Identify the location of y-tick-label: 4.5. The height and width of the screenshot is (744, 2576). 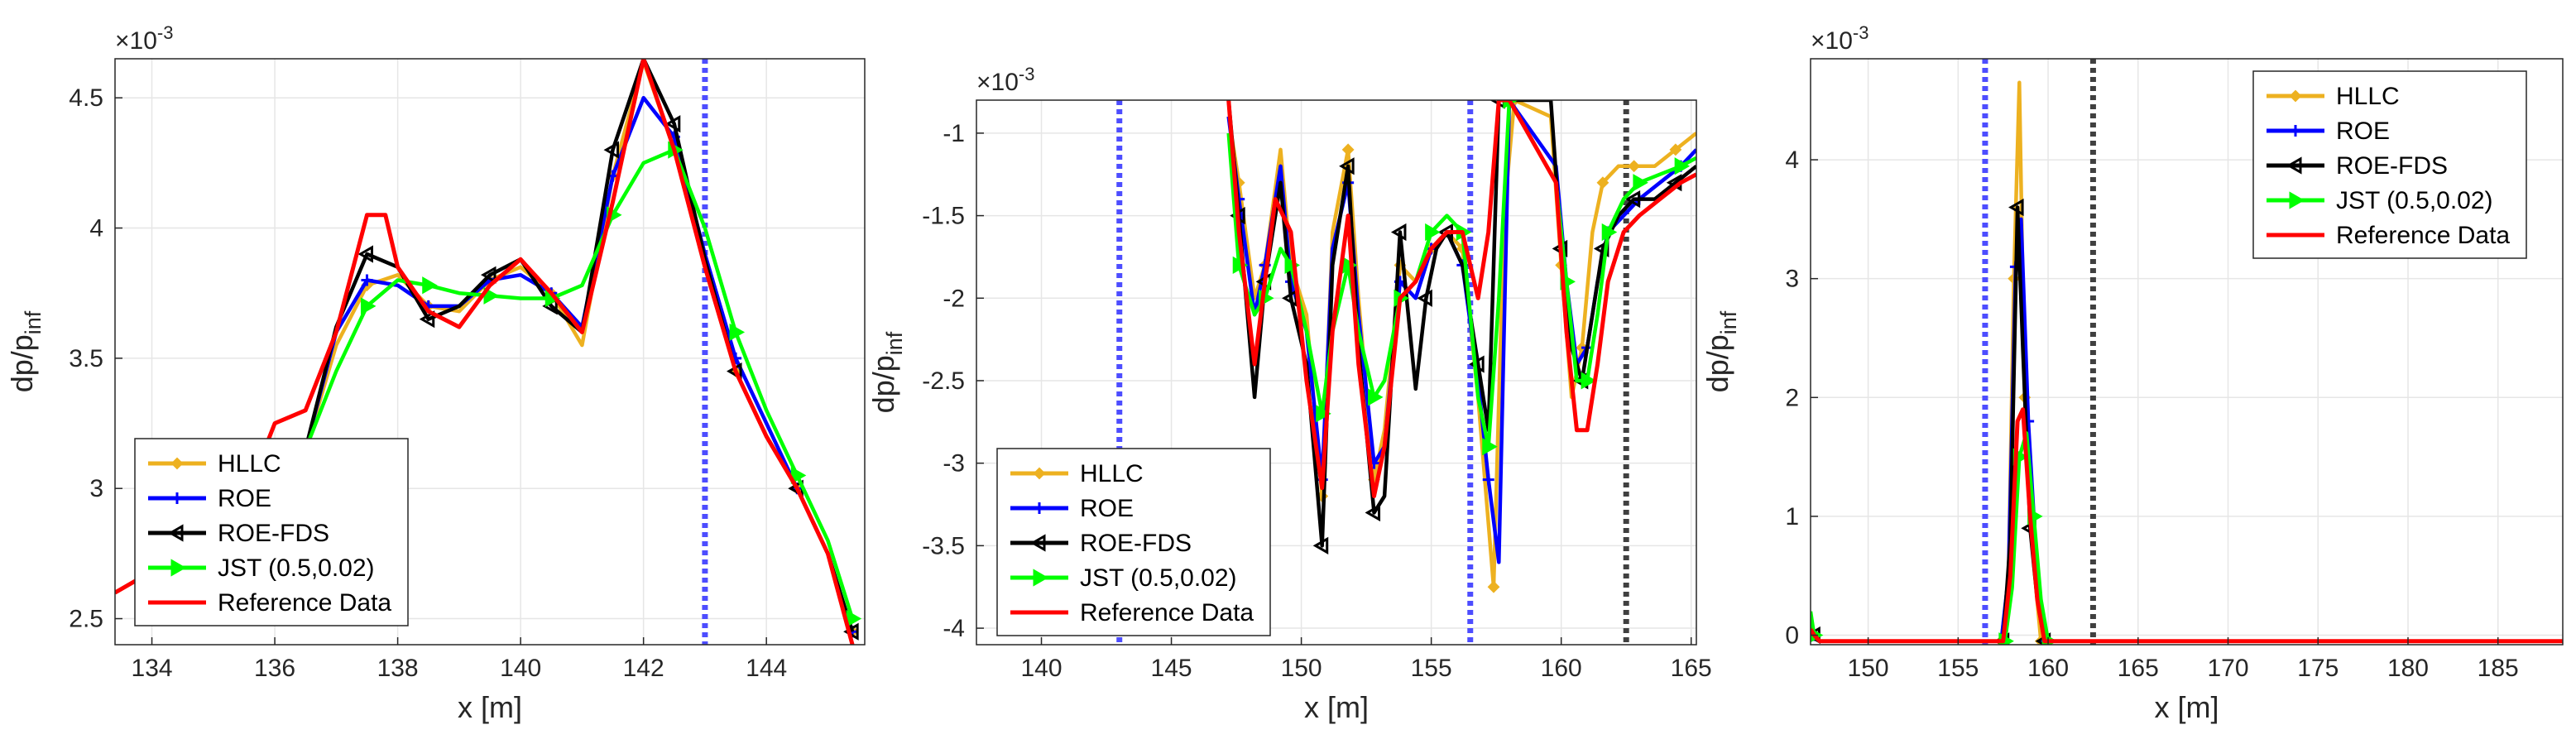
(86, 98).